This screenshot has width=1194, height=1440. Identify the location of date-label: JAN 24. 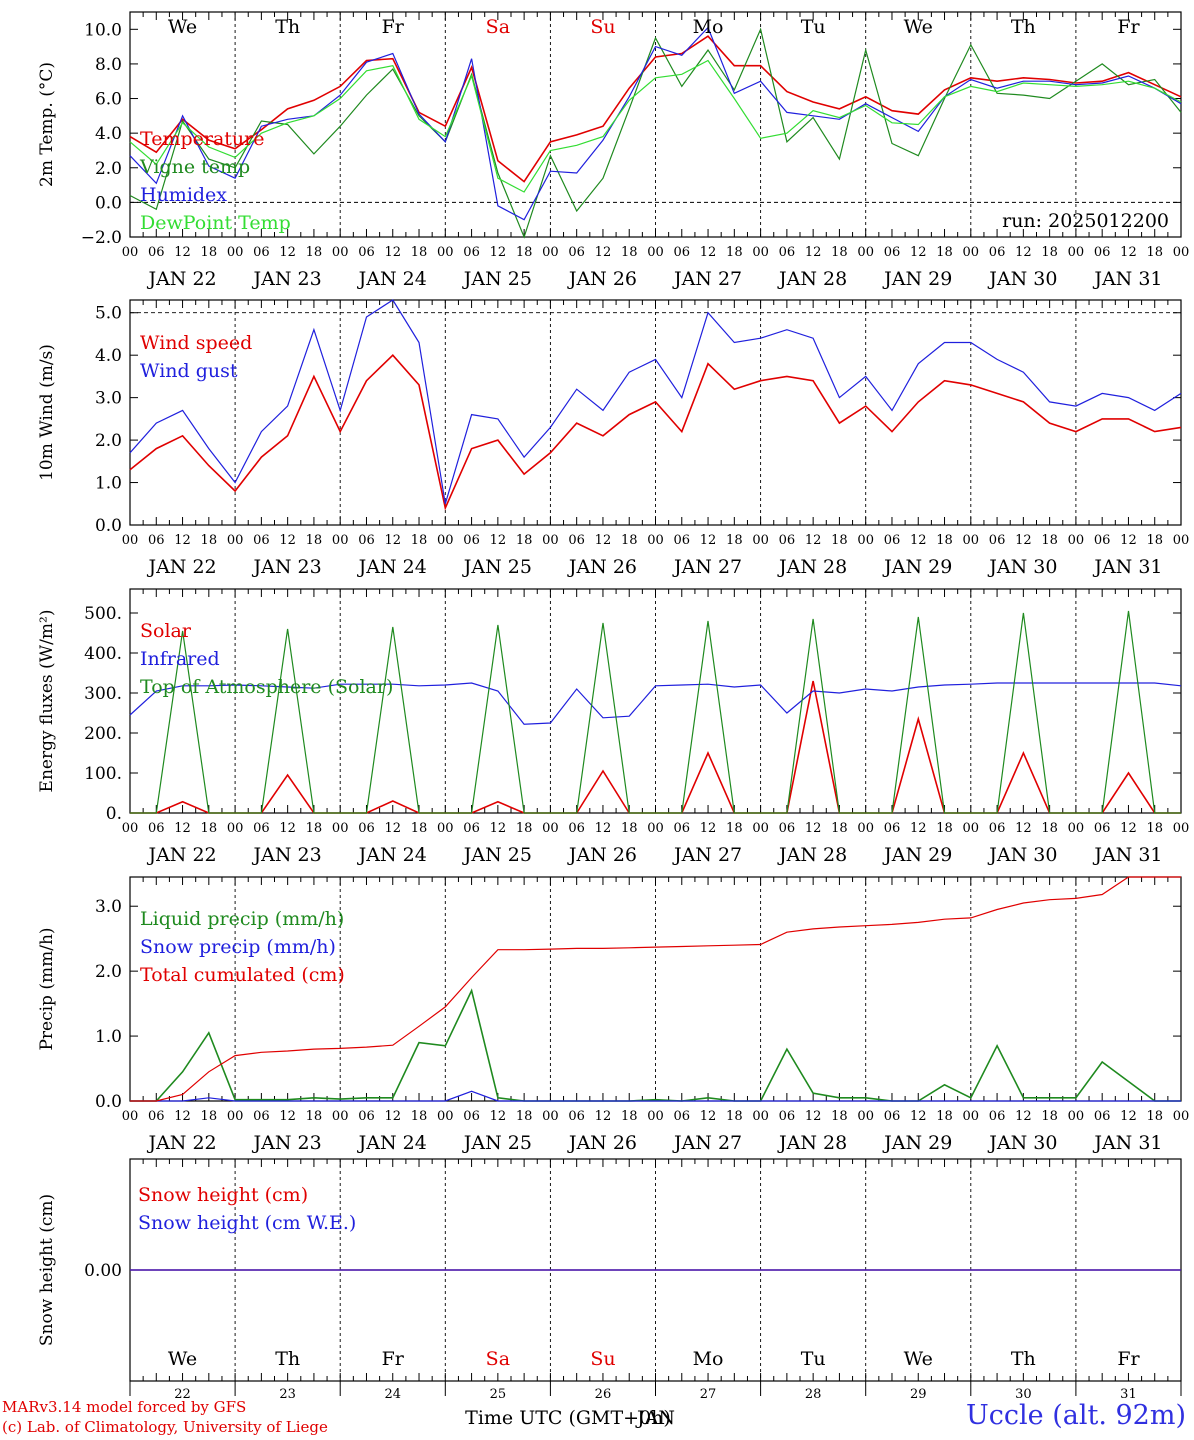
(392, 855).